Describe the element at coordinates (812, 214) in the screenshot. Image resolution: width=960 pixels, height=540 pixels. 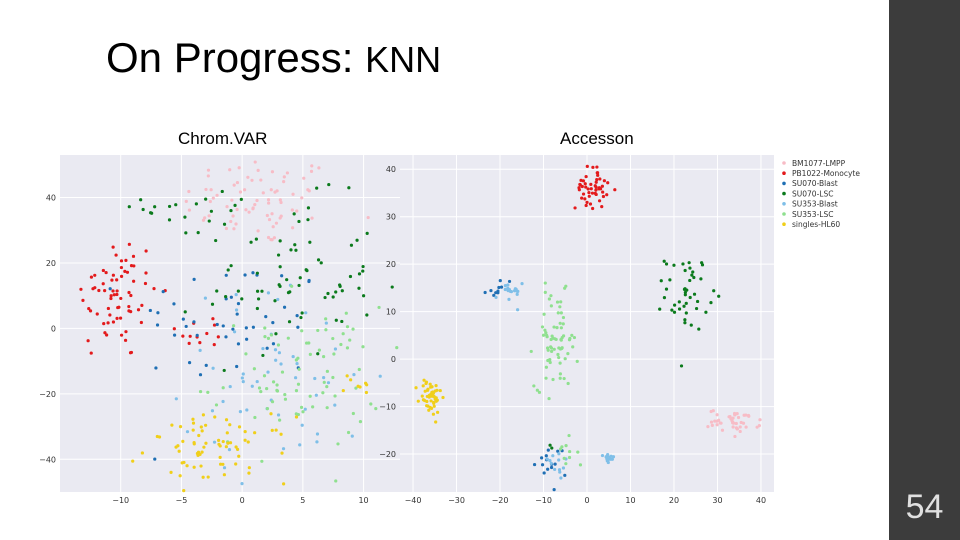
I see `legend-entry: SU353-LSC` at that location.